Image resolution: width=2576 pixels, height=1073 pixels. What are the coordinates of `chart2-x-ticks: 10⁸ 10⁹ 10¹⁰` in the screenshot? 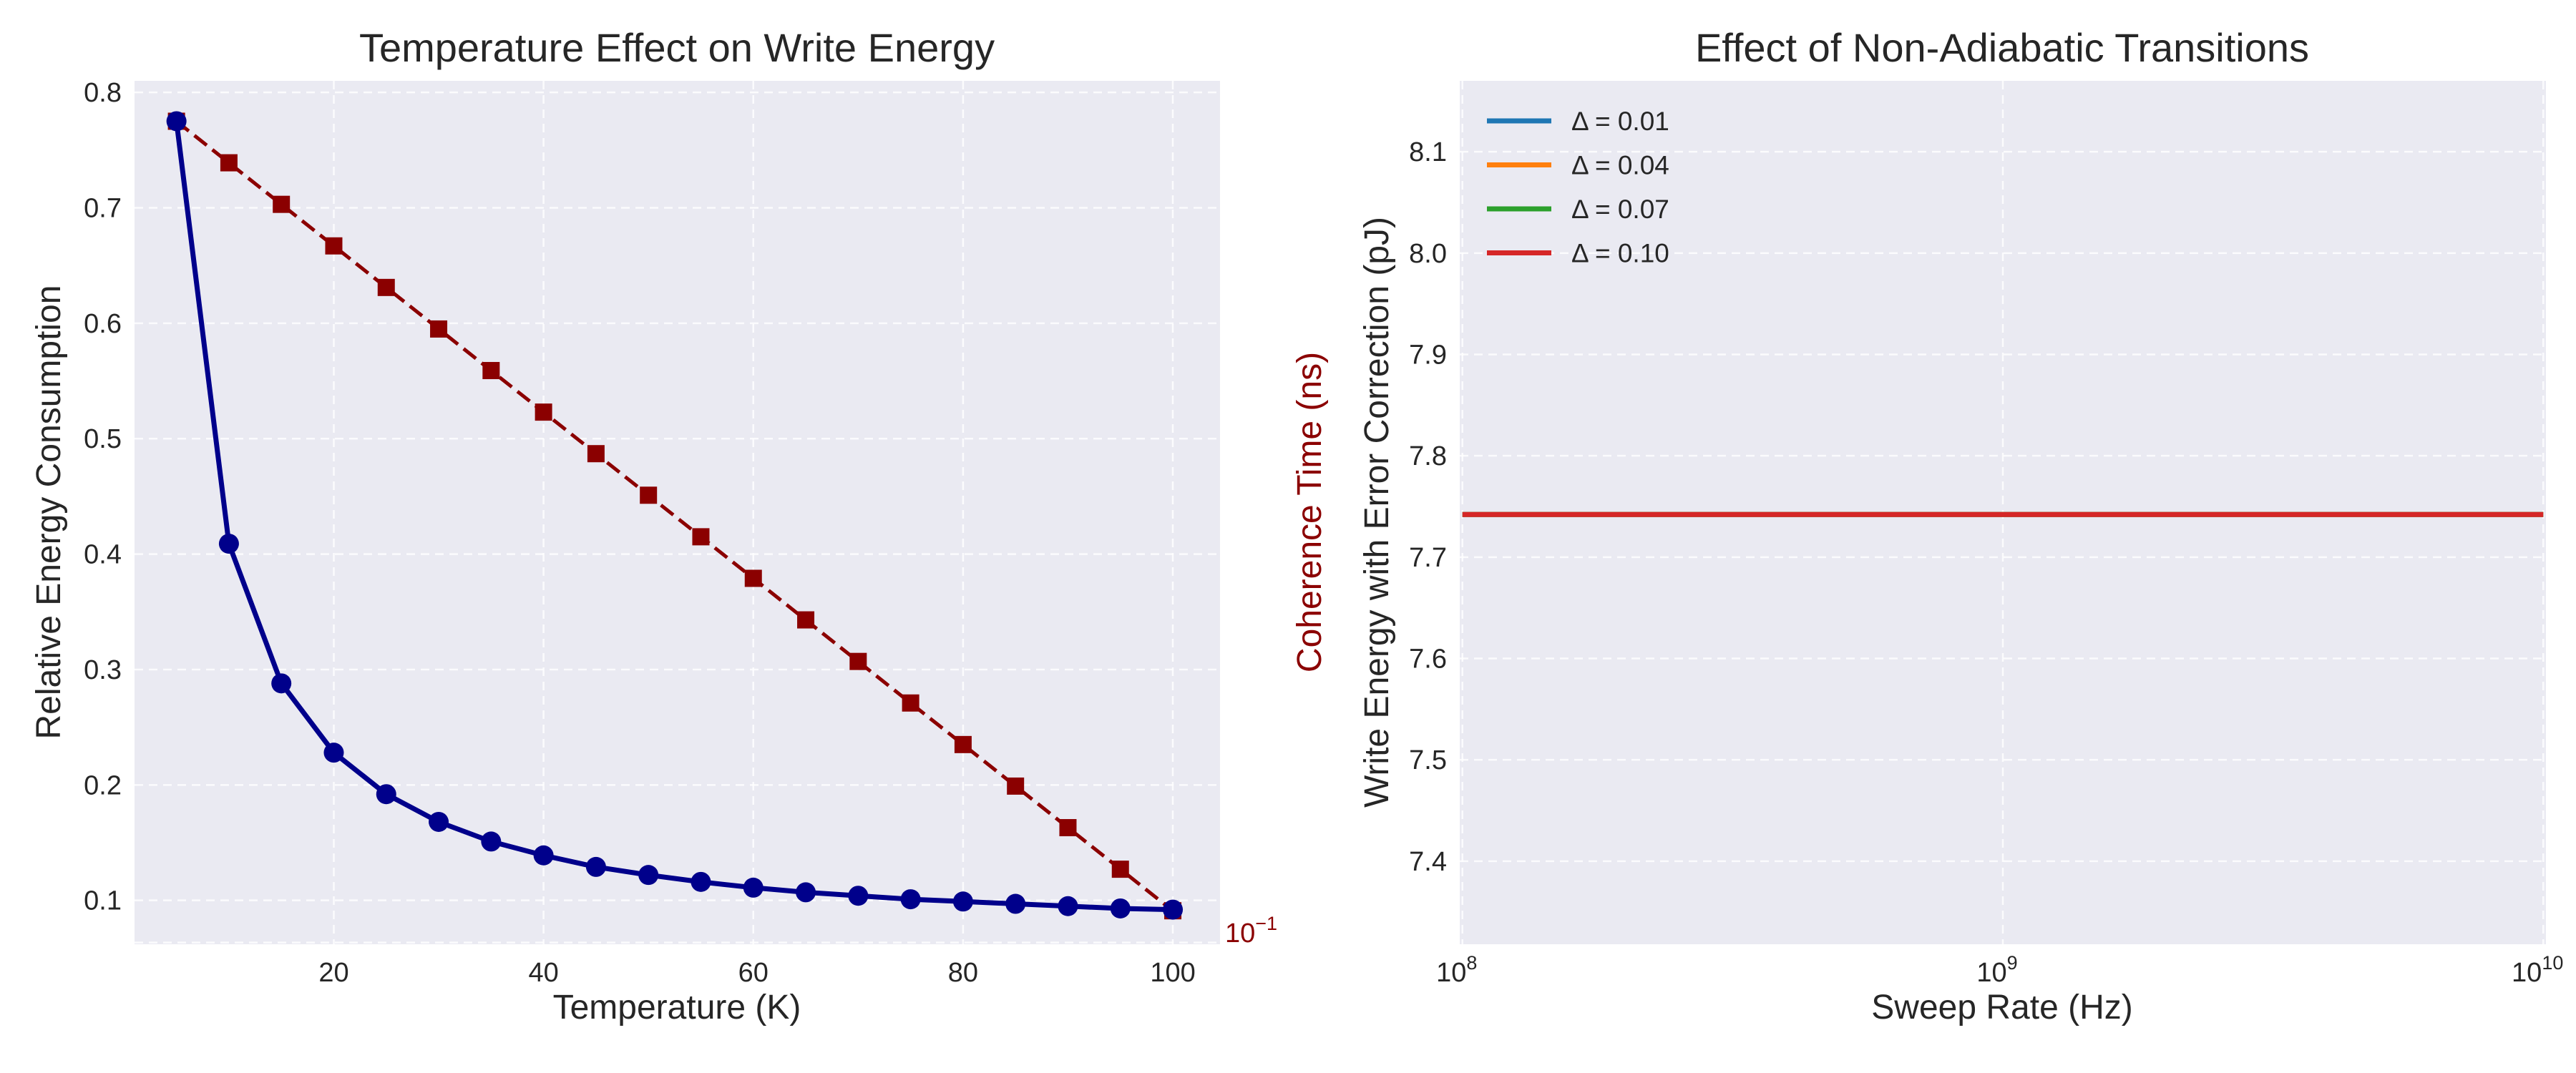 It's located at (1999, 970).